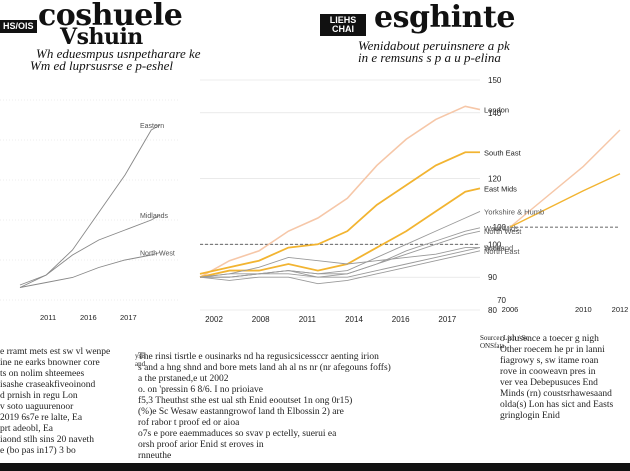 The width and height of the screenshot is (630, 471). I want to click on right-body-line: o plusence a toecer g nigh, so click(549, 339).